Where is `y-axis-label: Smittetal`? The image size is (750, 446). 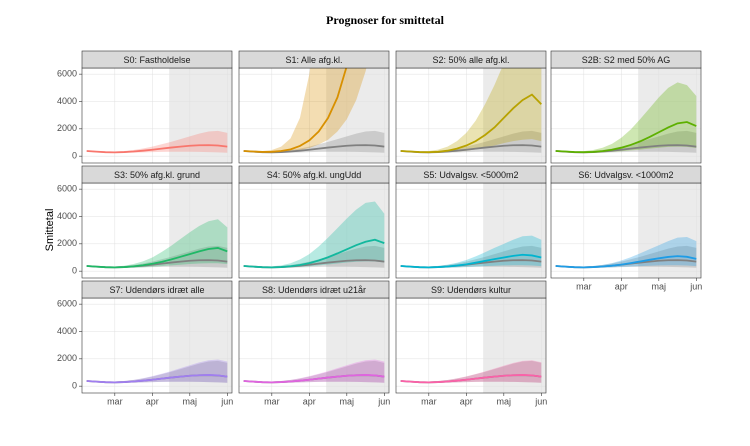 y-axis-label: Smittetal is located at coordinates (50, 230).